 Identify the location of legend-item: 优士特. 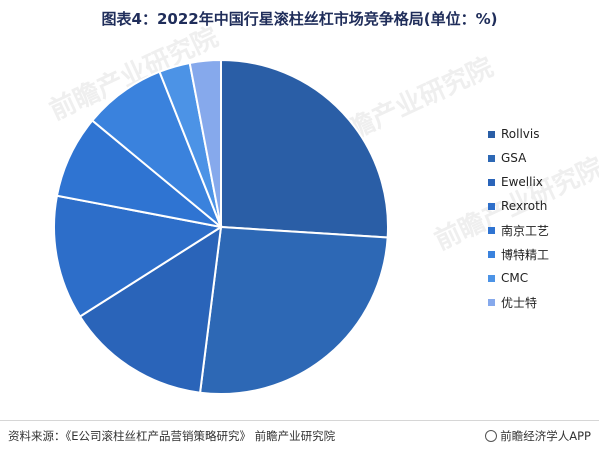
(543, 302).